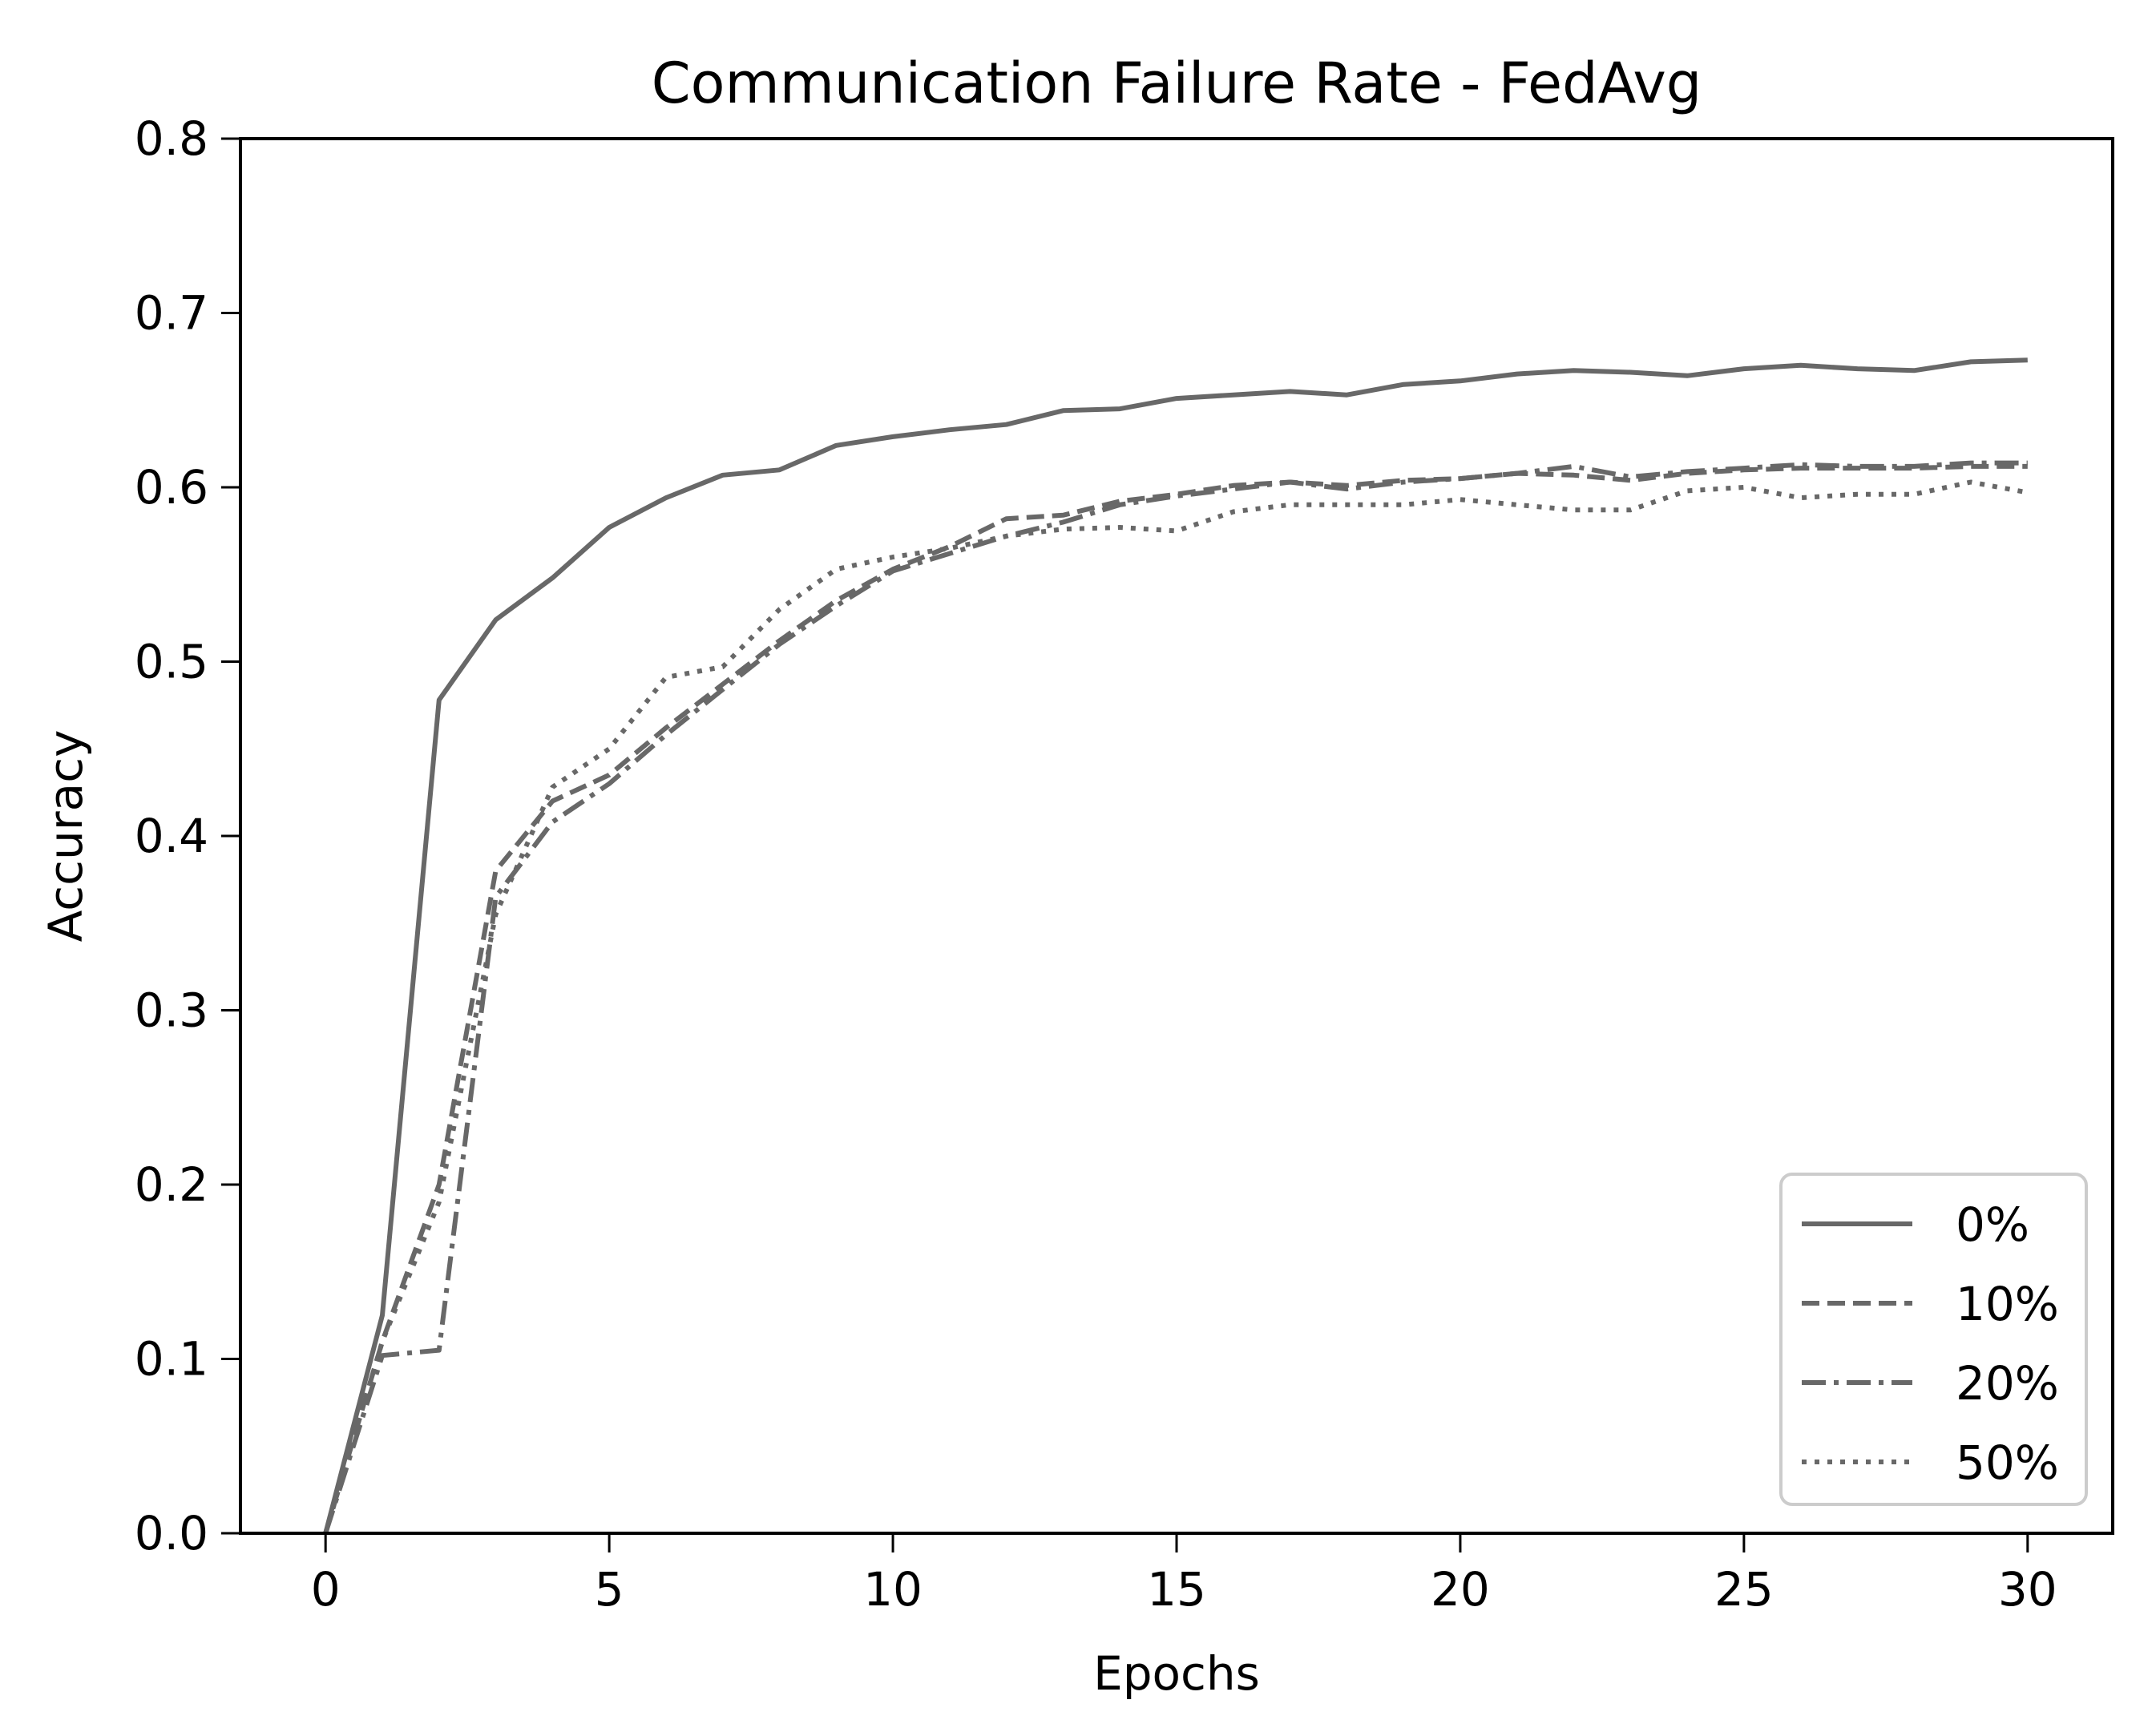 The image size is (2156, 1724). I want to click on x-tick-label: 10, so click(893, 1590).